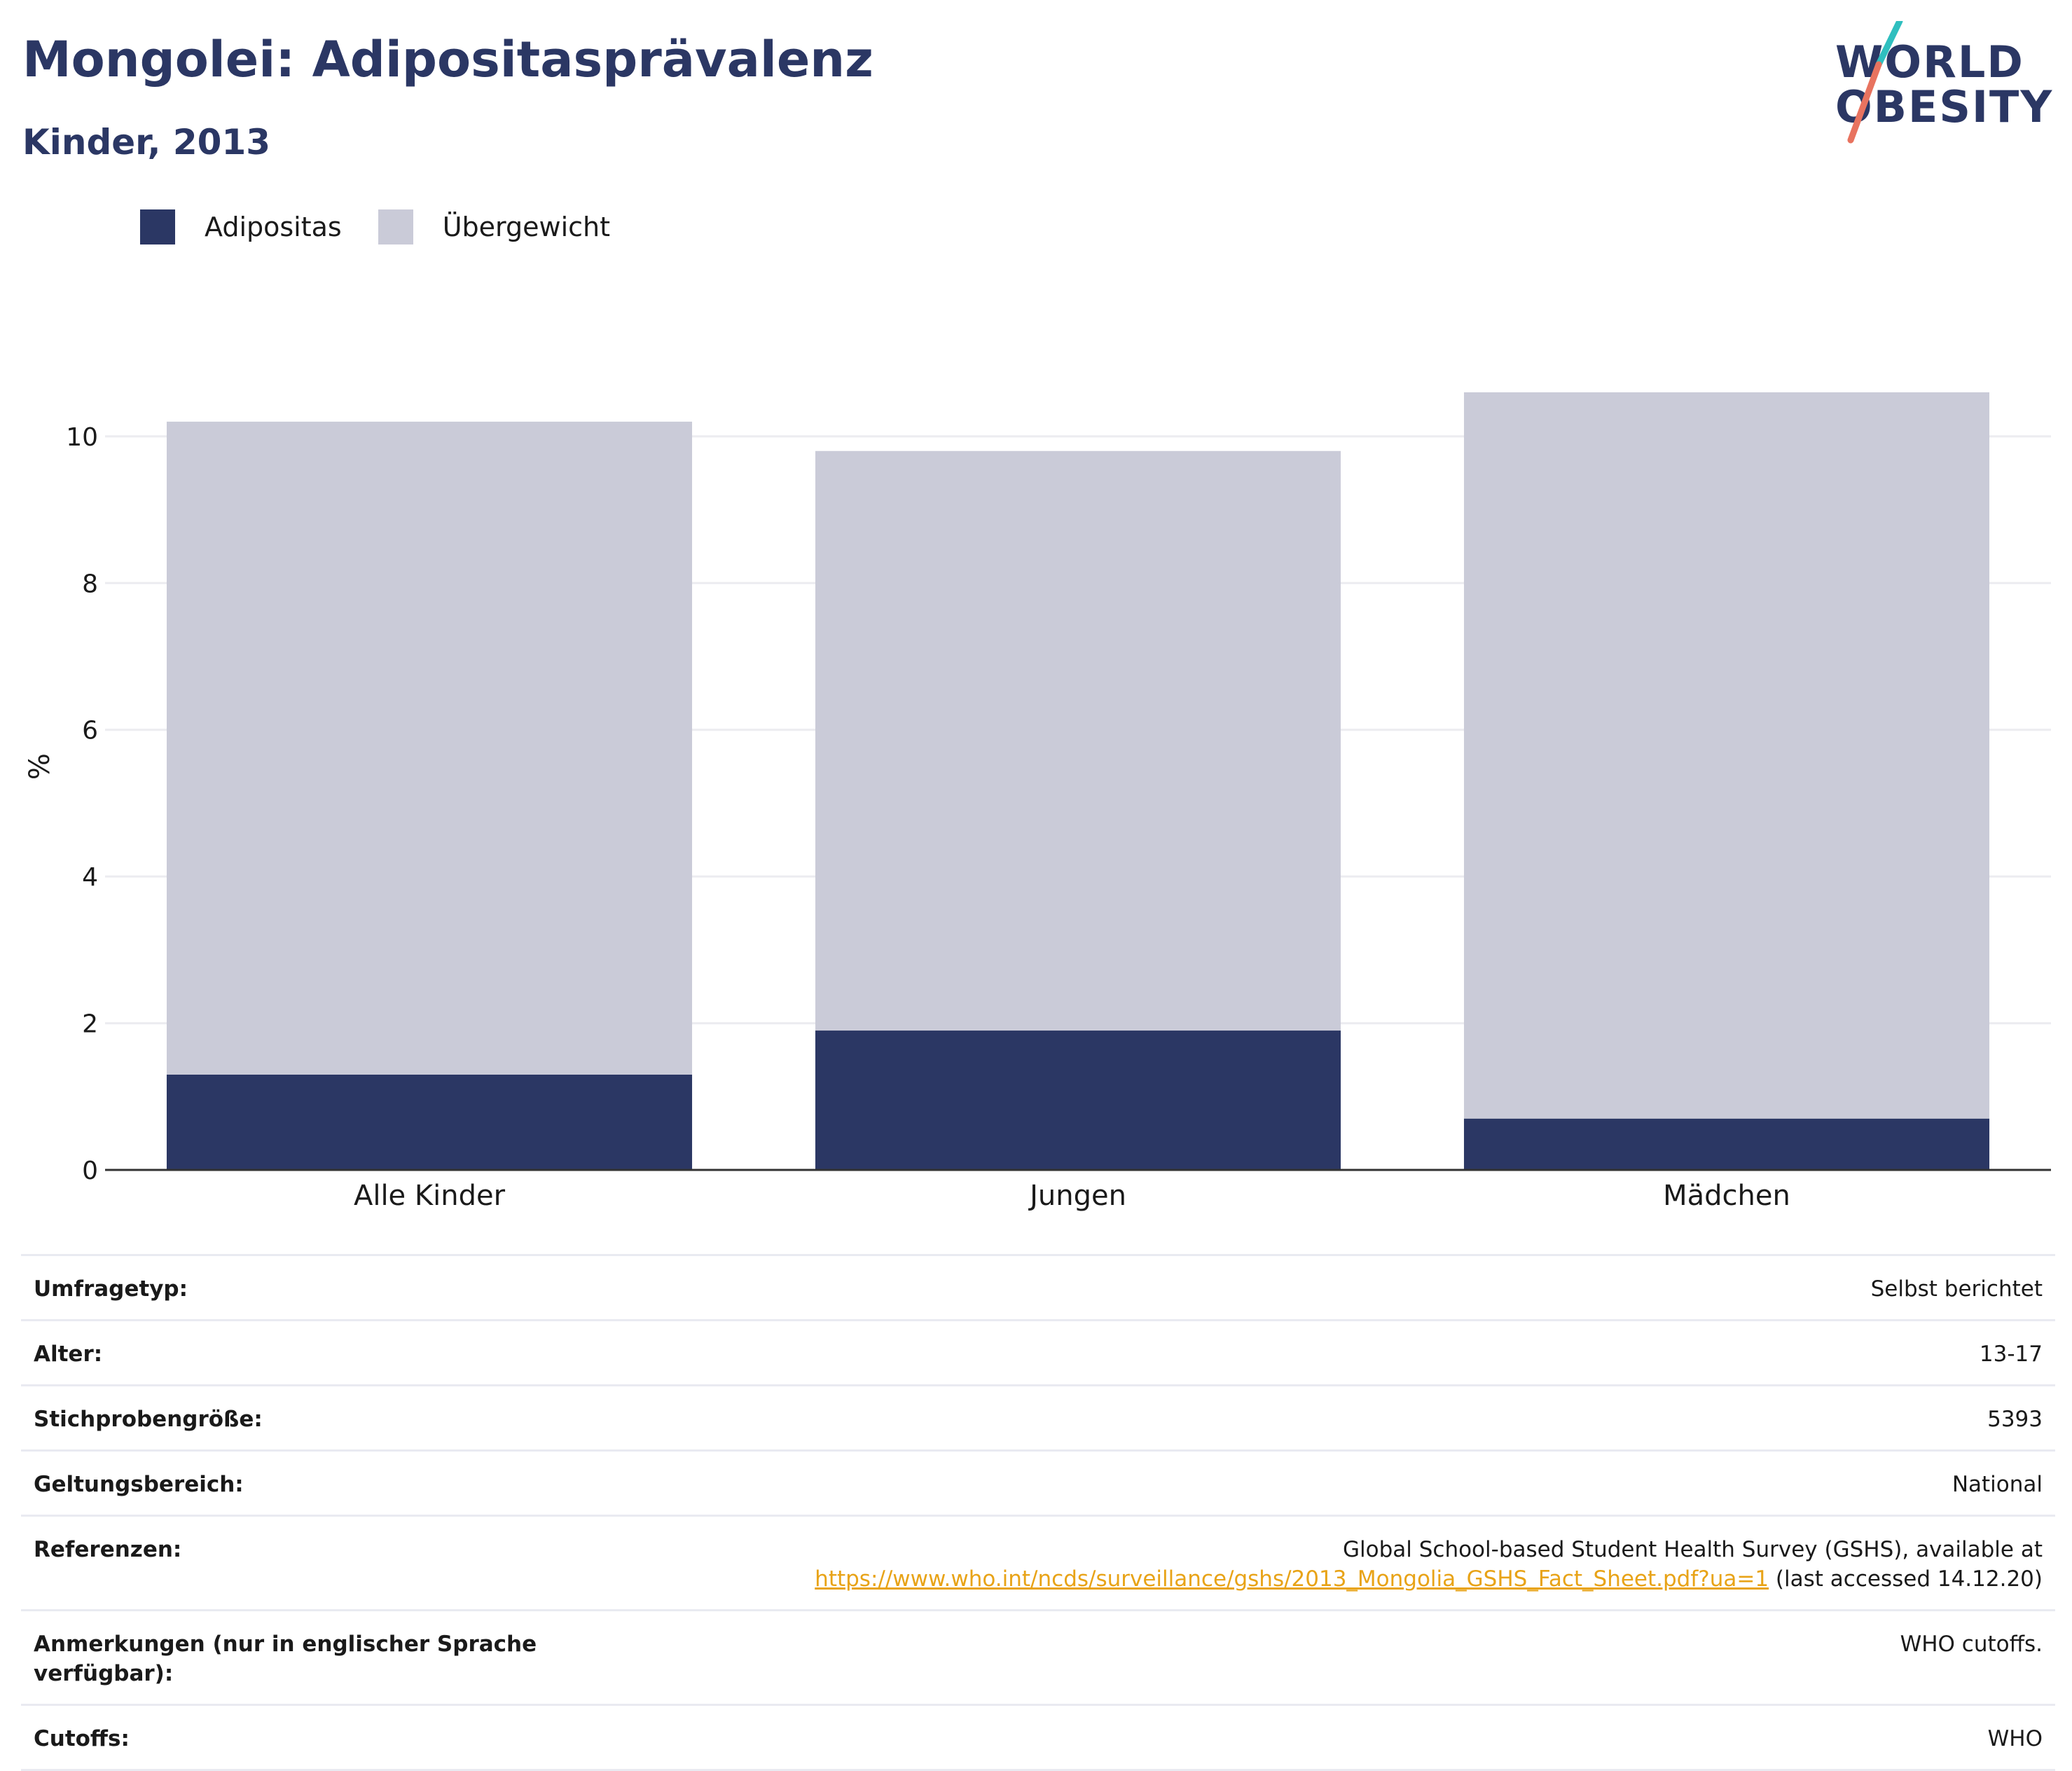  What do you see at coordinates (2011, 1355) in the screenshot?
I see `meta-value: 13-17` at bounding box center [2011, 1355].